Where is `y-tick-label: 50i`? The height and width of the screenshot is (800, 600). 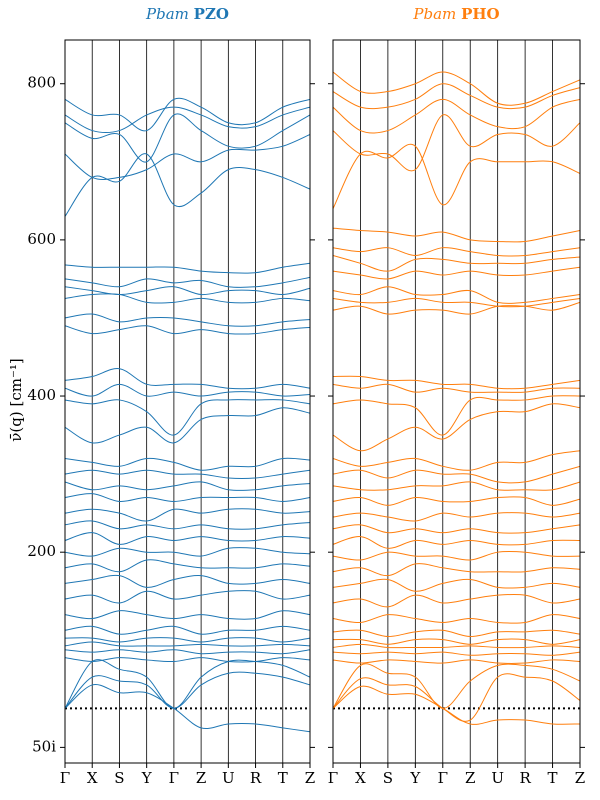 y-tick-label: 50i is located at coordinates (44, 746).